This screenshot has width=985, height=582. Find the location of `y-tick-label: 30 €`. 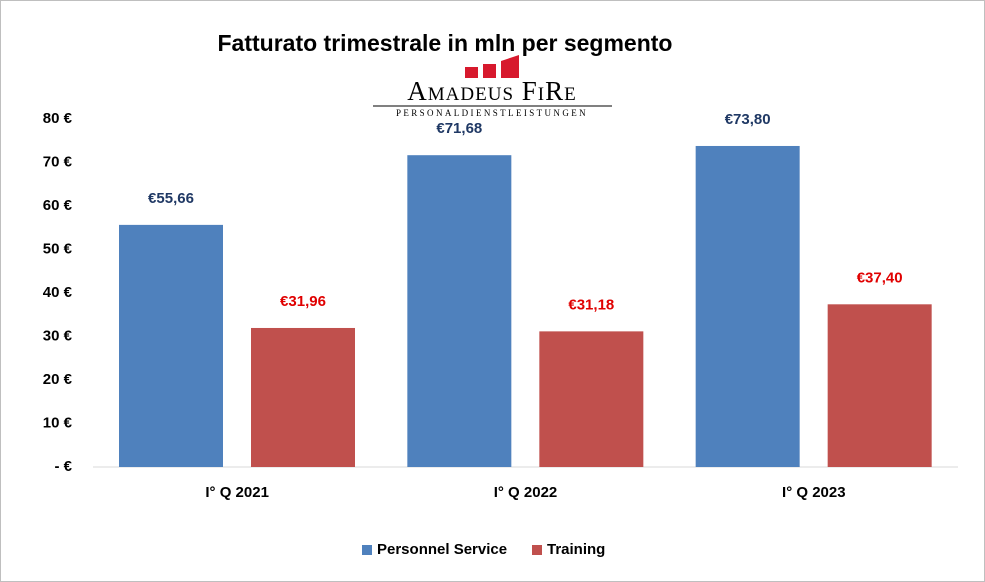

y-tick-label: 30 € is located at coordinates (58, 335).